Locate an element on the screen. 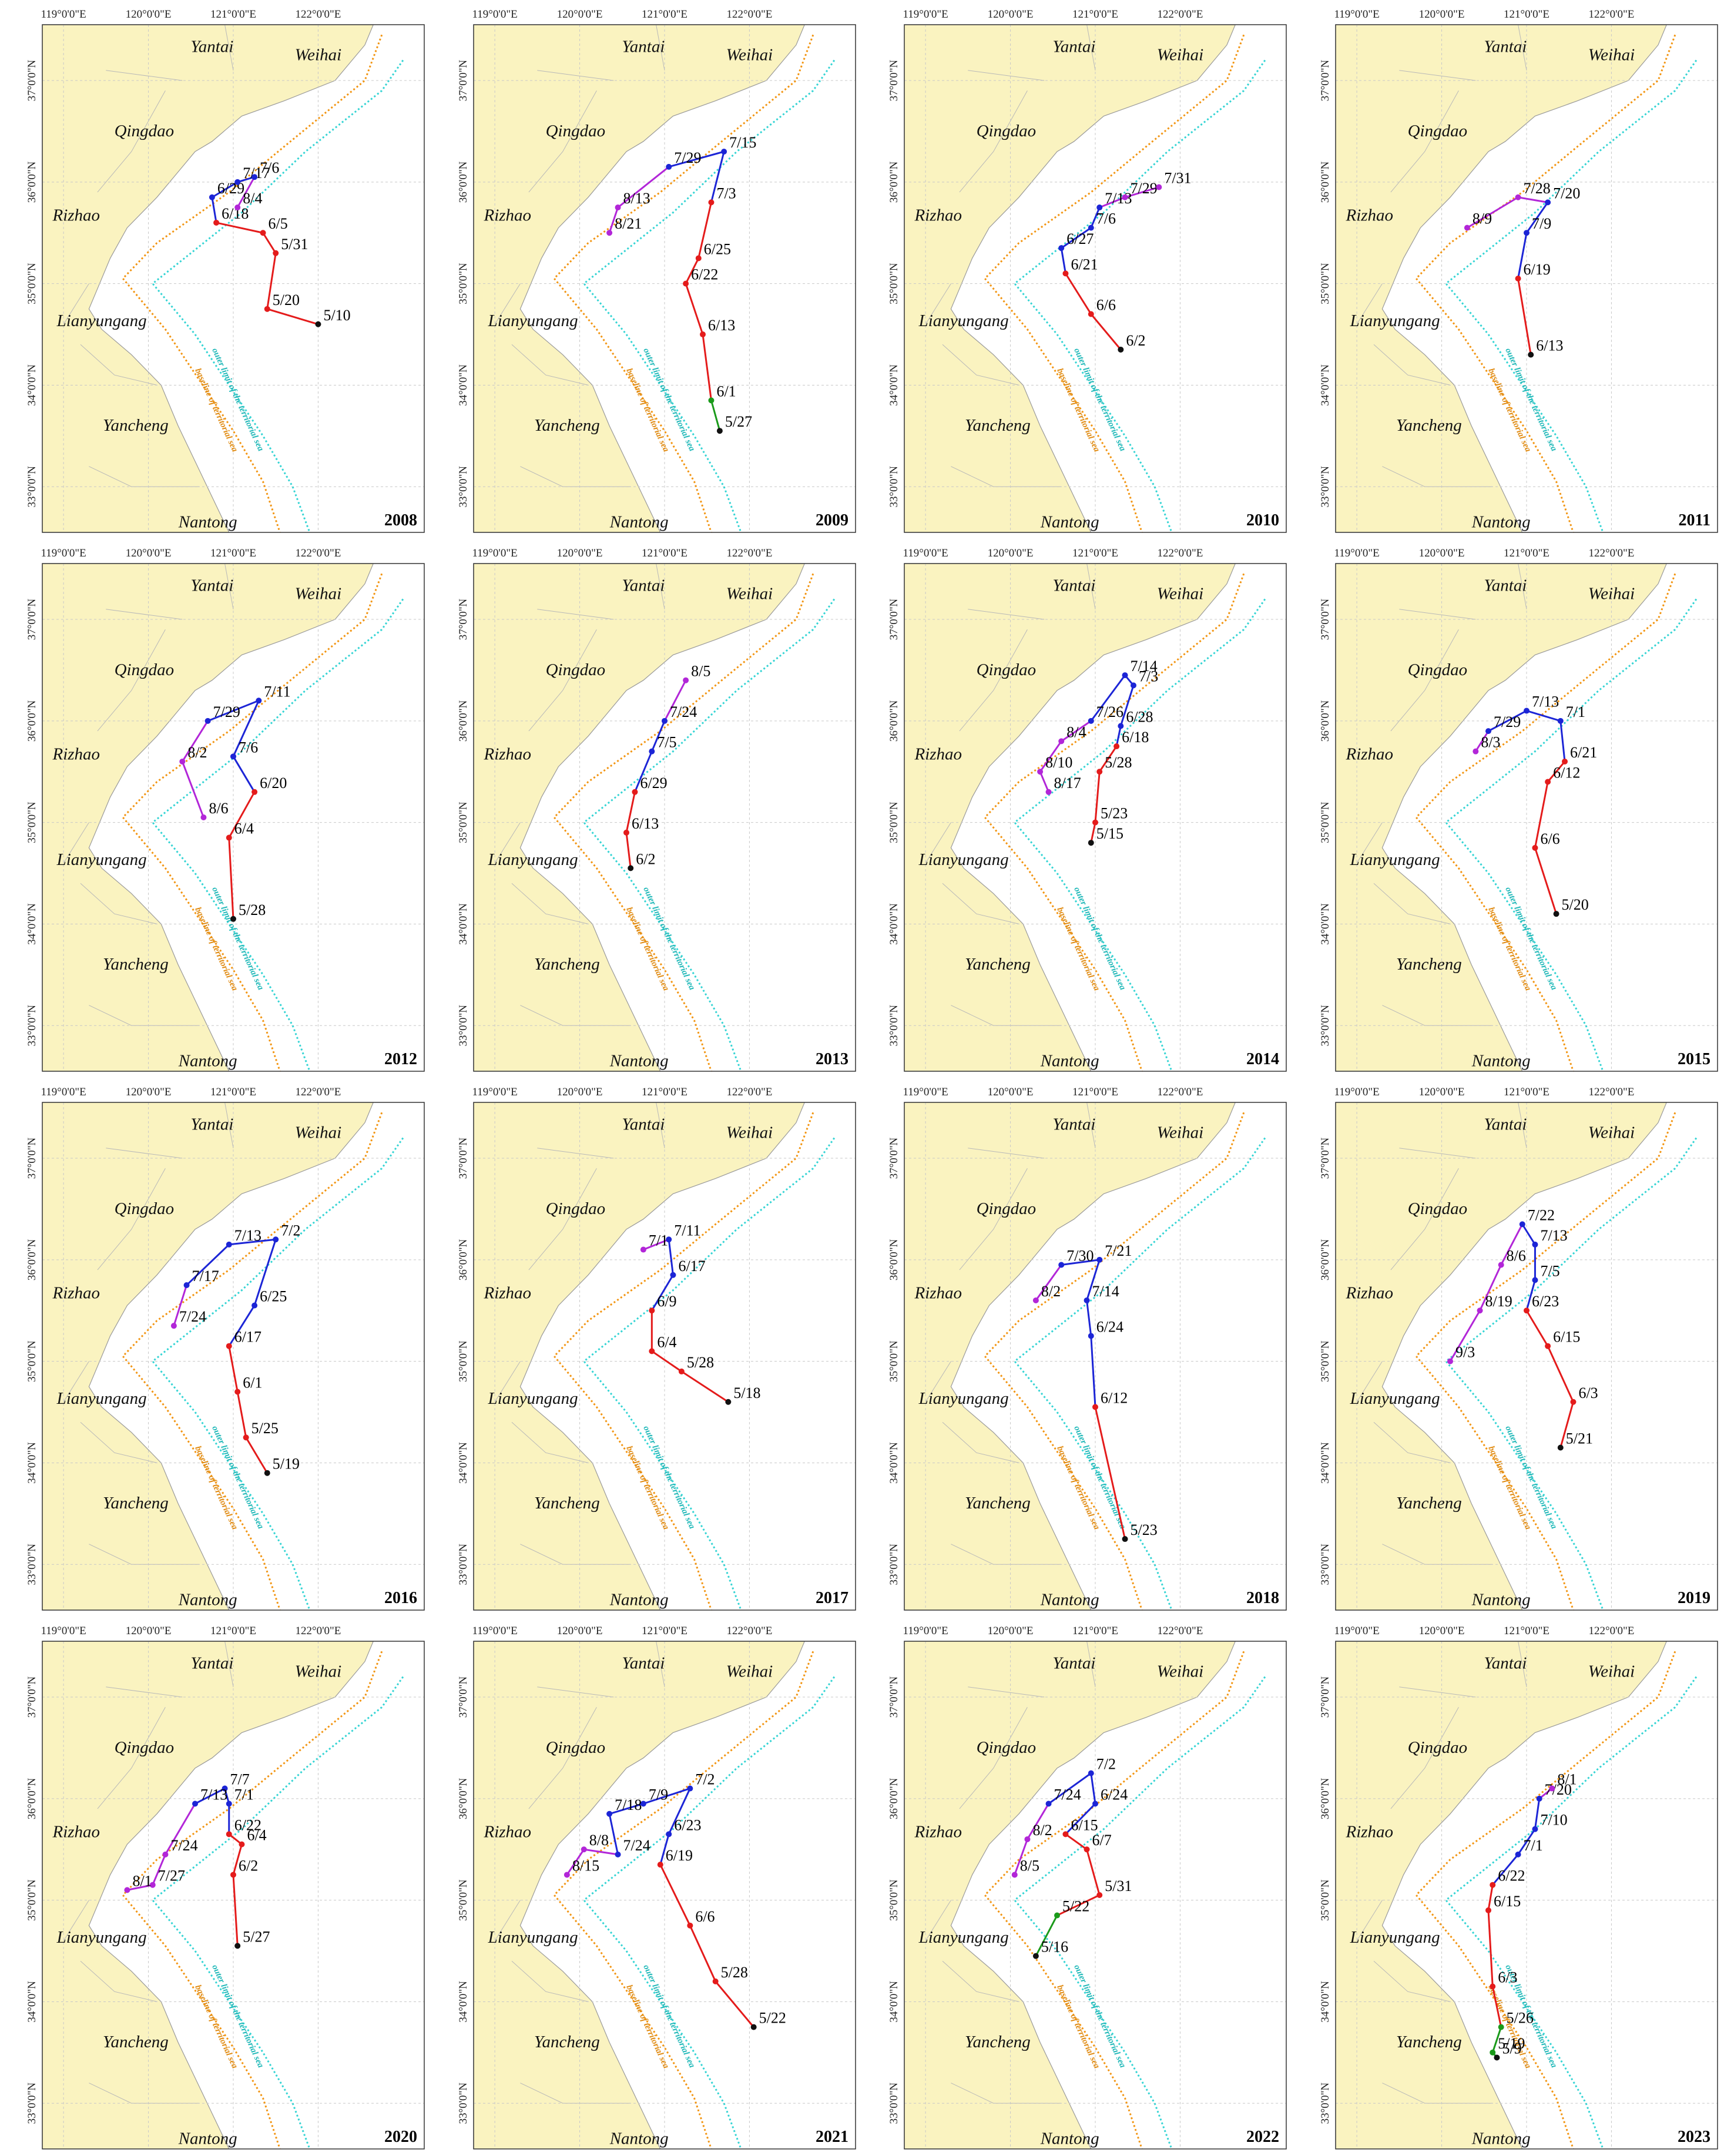 This screenshot has width=1724, height=2156. date-label: 5/27 is located at coordinates (738, 422).